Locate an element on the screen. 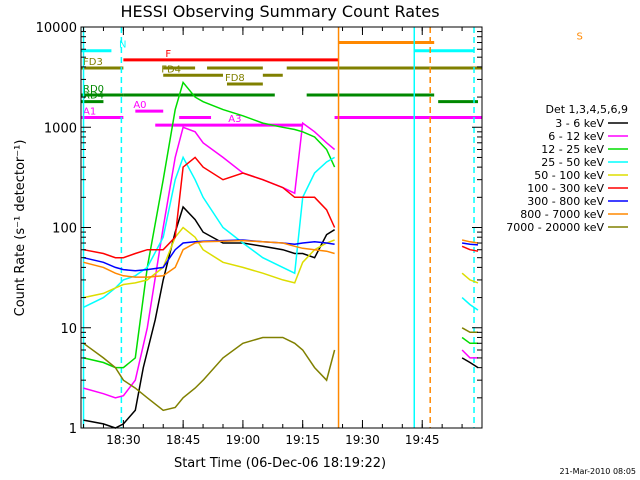  legend-label: 800 - 7000 keV is located at coordinates (562, 214).